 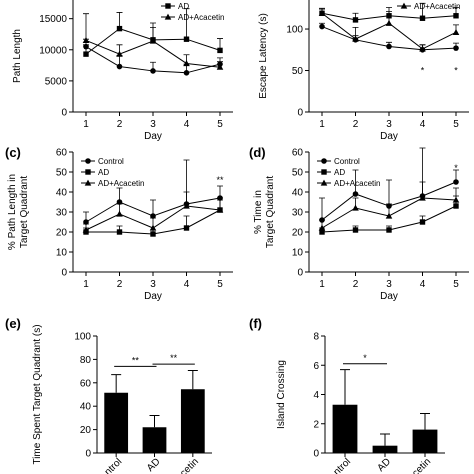 I want to click on x-tick-label: ntrol, so click(x=114, y=465).